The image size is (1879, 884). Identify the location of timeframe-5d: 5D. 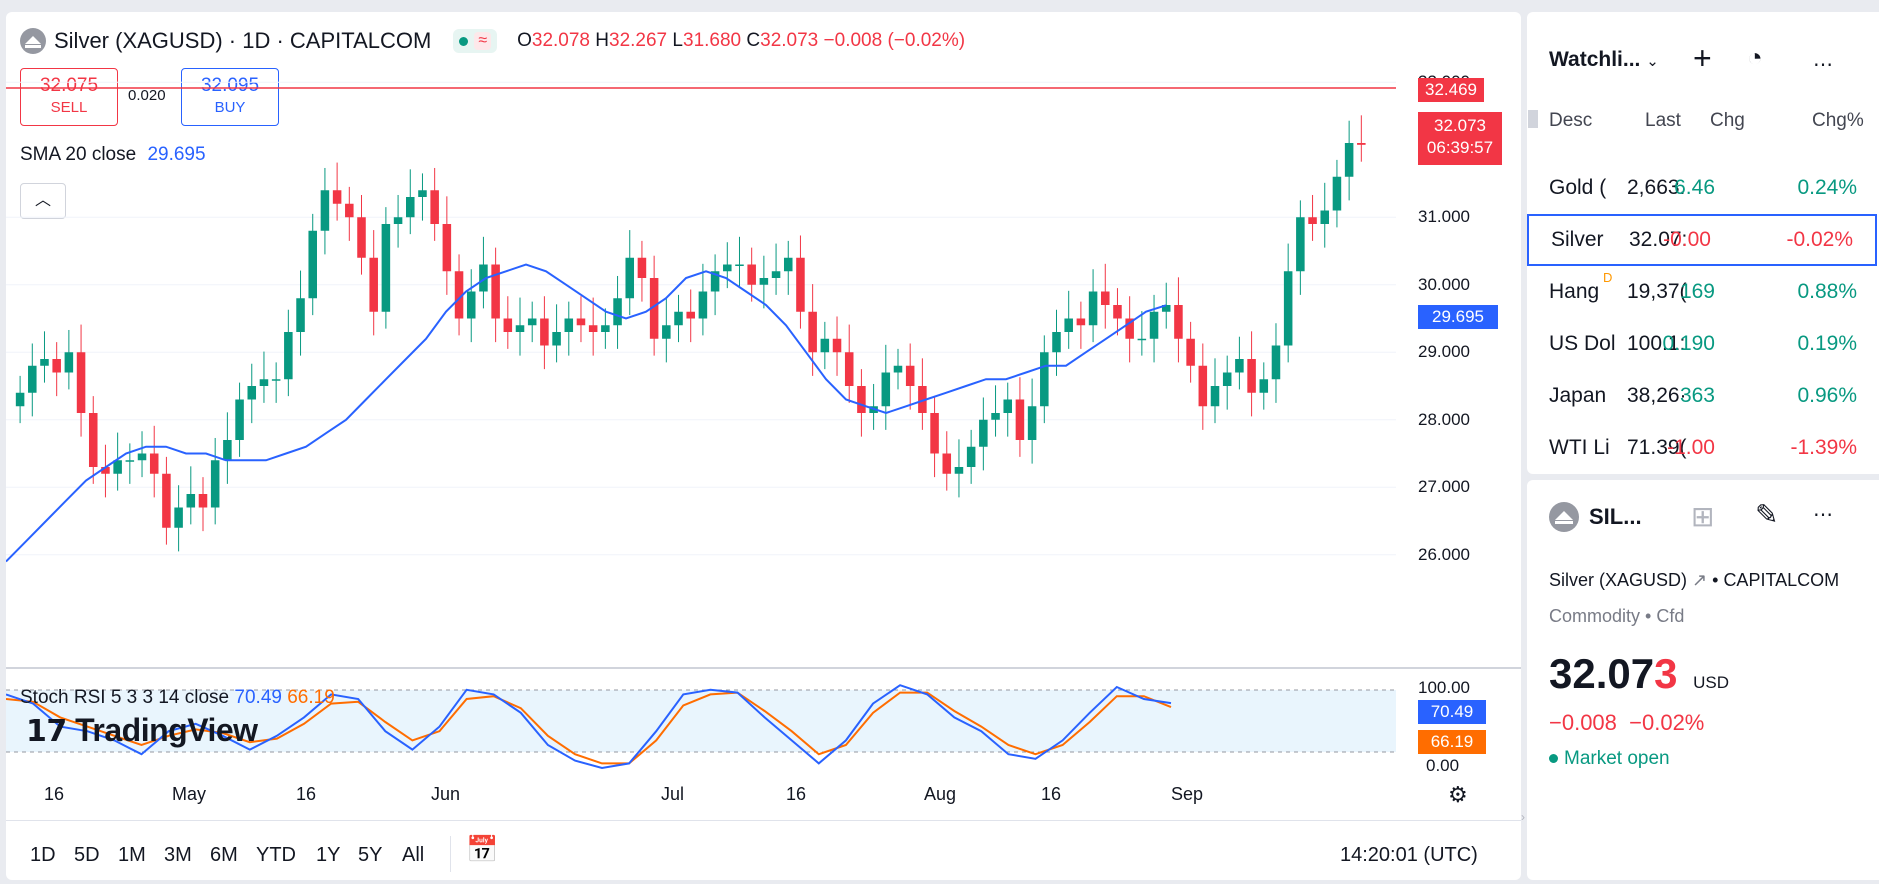
(87, 855).